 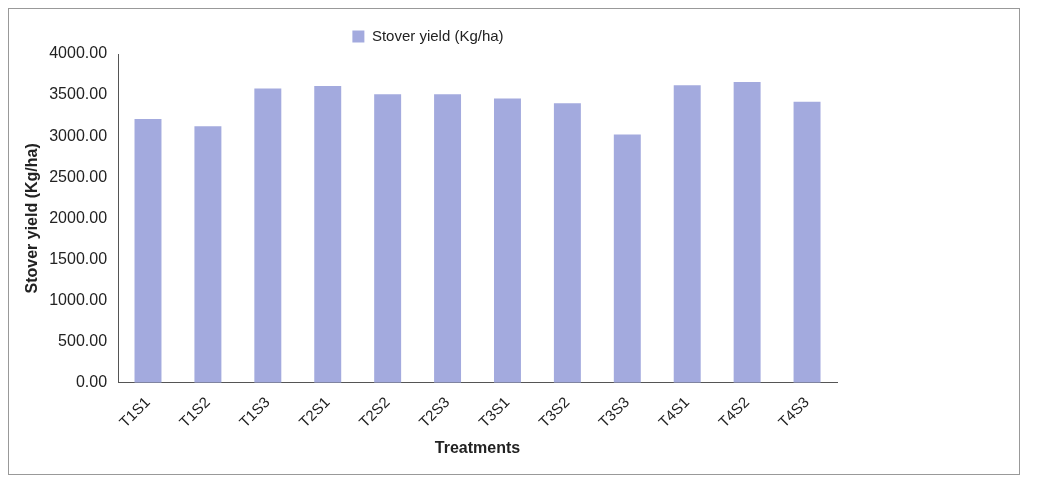 What do you see at coordinates (437, 35) in the screenshot?
I see `legend-label: Stover yield (Kg/ha)` at bounding box center [437, 35].